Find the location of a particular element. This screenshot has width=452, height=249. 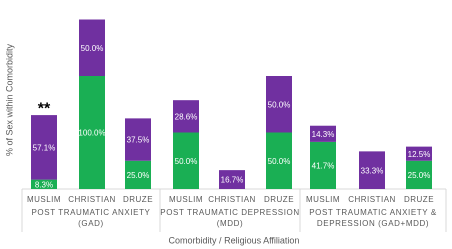

value-label: 14.3% is located at coordinates (323, 134).